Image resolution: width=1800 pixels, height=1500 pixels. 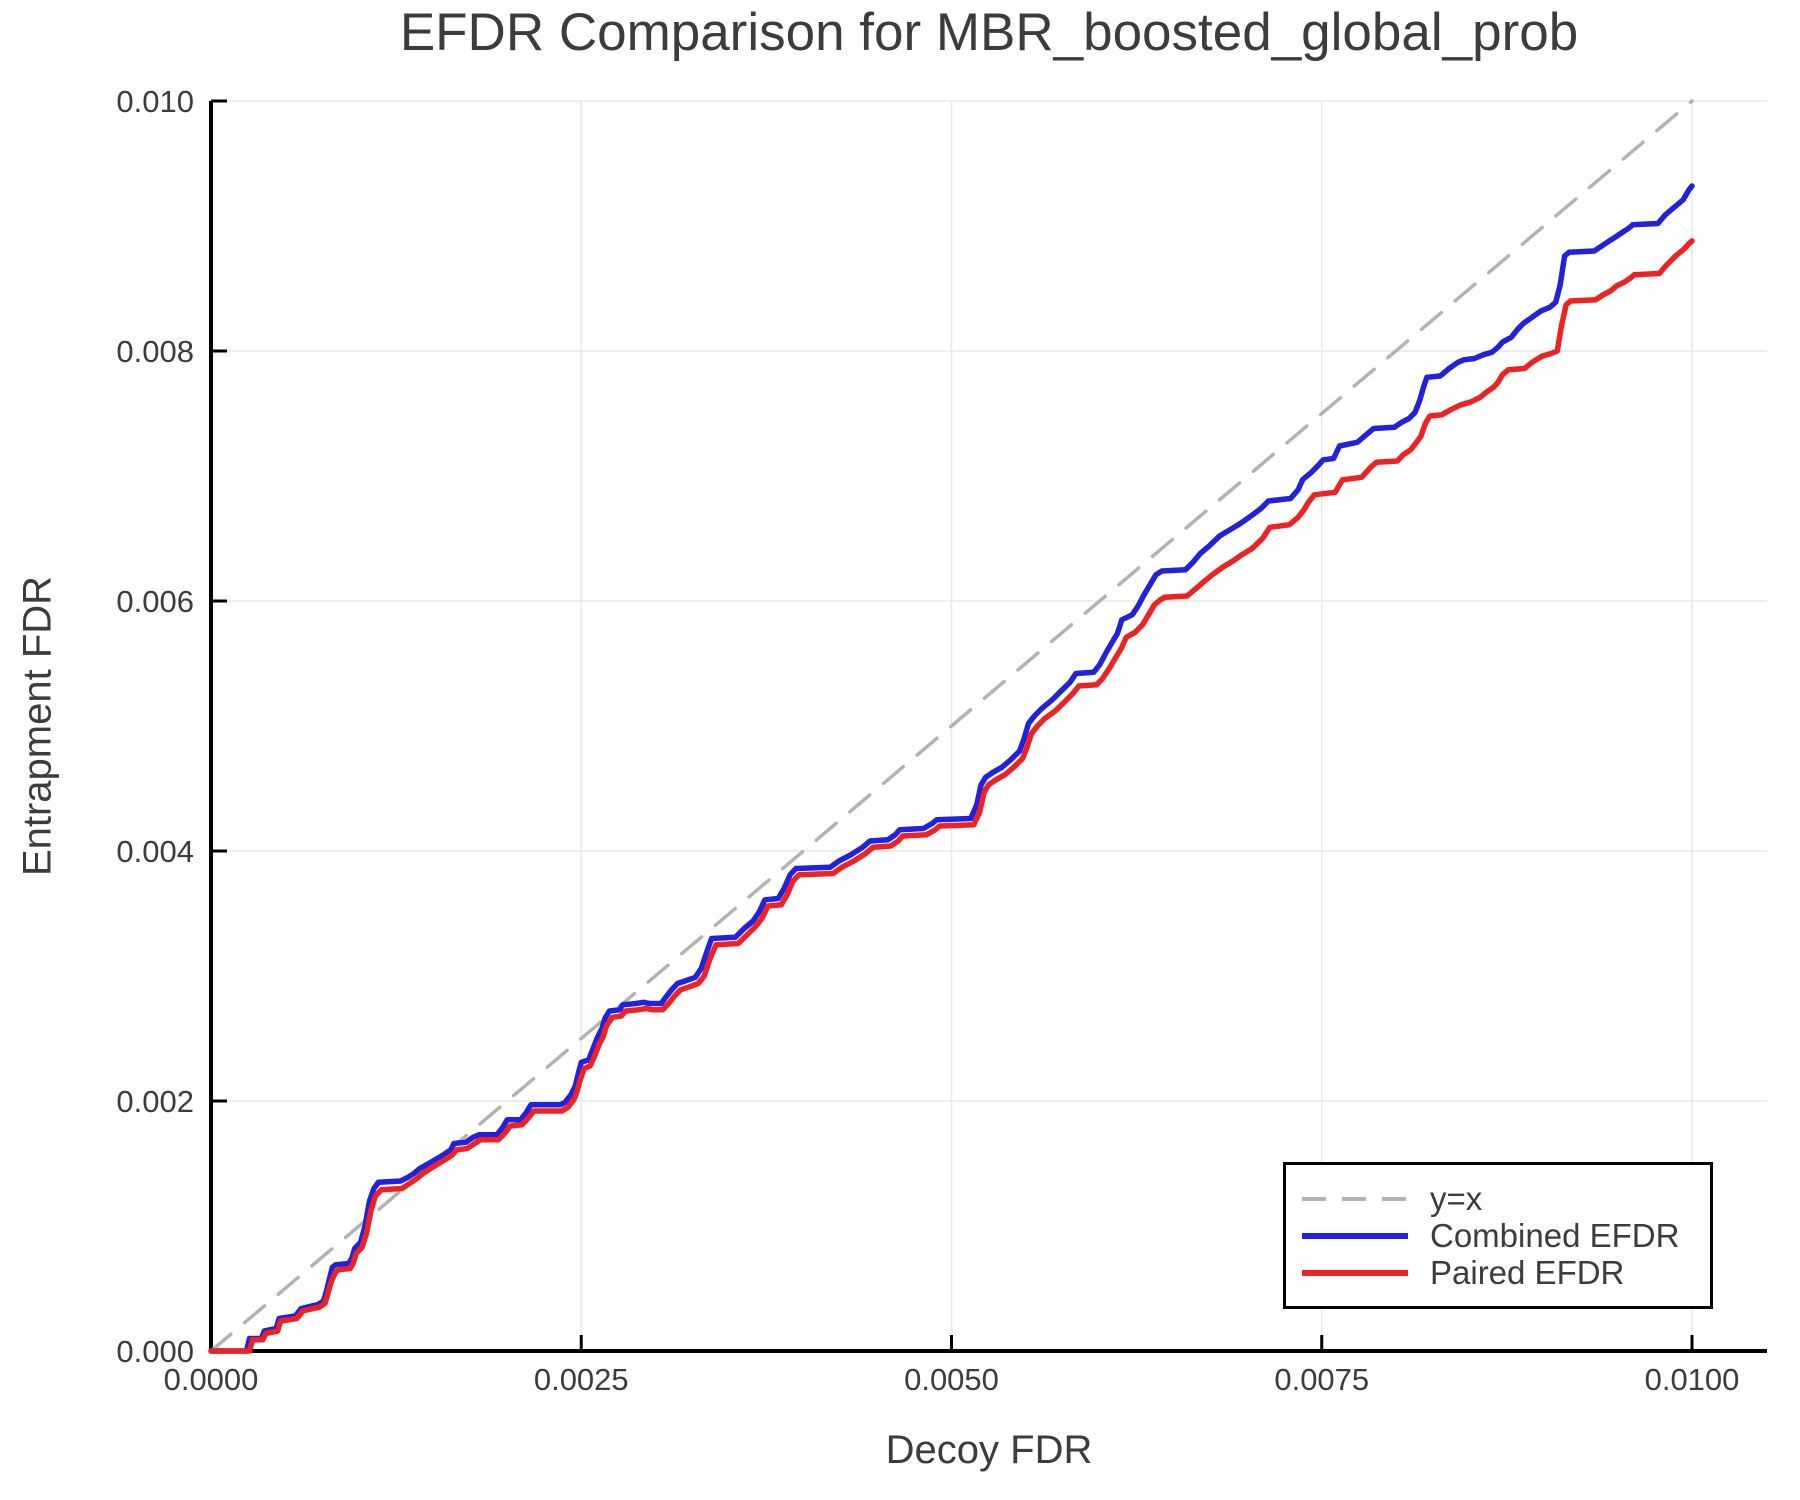 I want to click on blue-line-sample-icon, so click(x=1355, y=1235).